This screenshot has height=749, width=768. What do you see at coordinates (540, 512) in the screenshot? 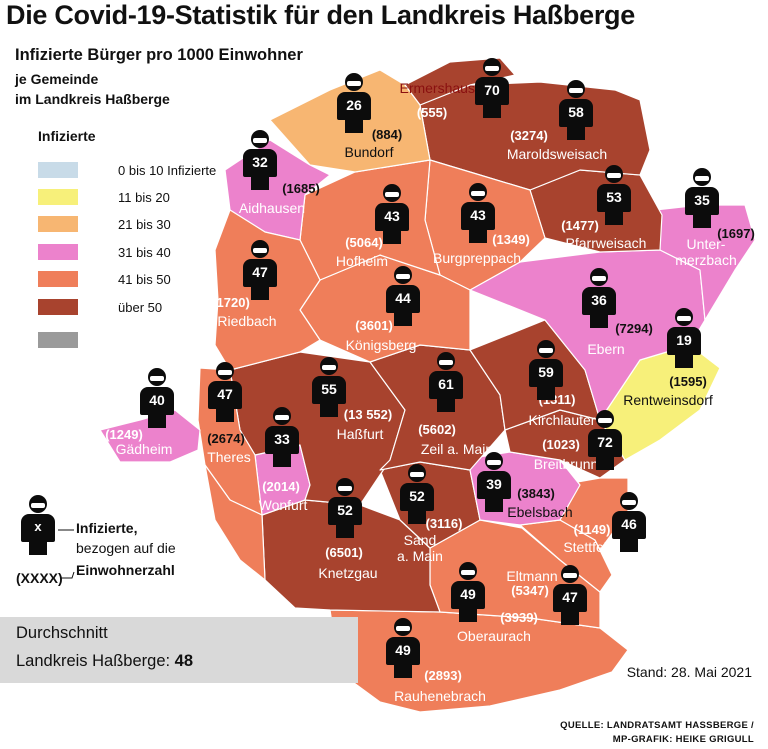
I see `muni-name-ebelsbach: Ebelsbach` at bounding box center [540, 512].